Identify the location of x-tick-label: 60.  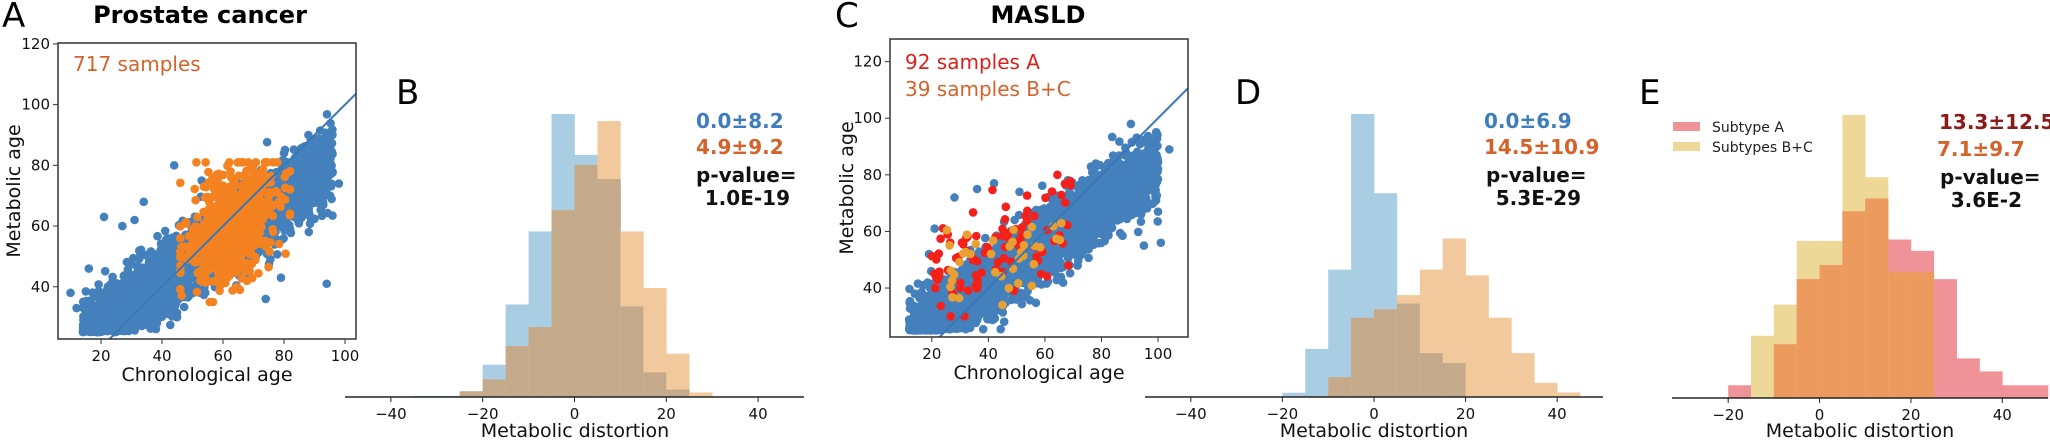
(222, 356).